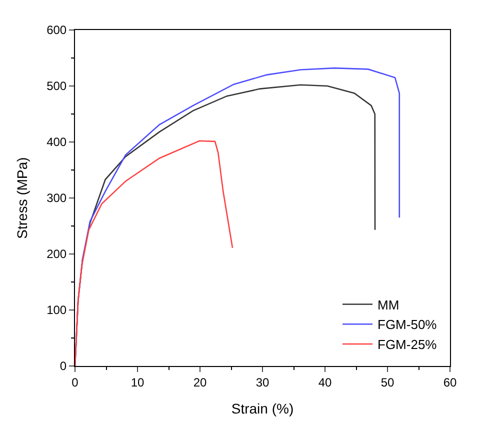 The height and width of the screenshot is (426, 485). What do you see at coordinates (263, 382) in the screenshot?
I see `x-tick-label: 30` at bounding box center [263, 382].